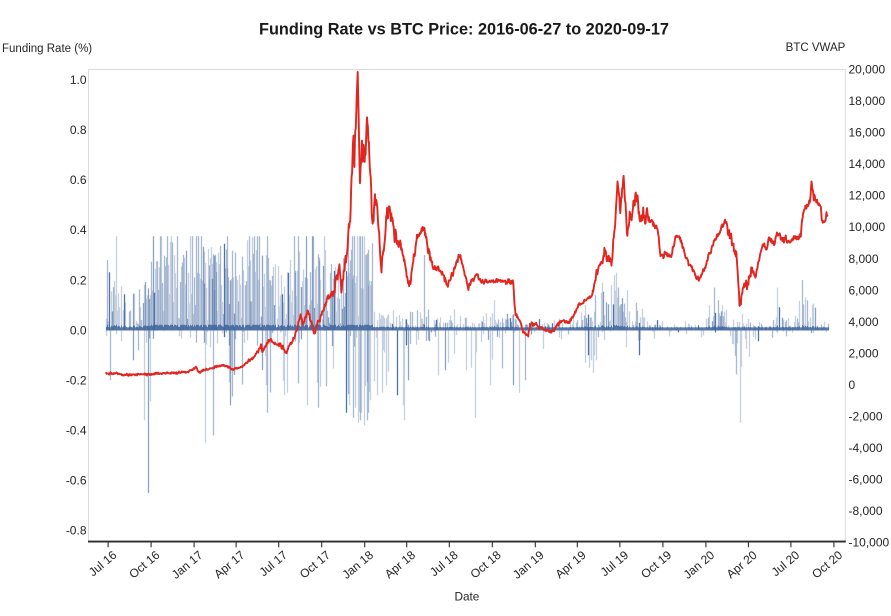  I want to click on svg-text: Funding Rate (%), so click(47, 49).